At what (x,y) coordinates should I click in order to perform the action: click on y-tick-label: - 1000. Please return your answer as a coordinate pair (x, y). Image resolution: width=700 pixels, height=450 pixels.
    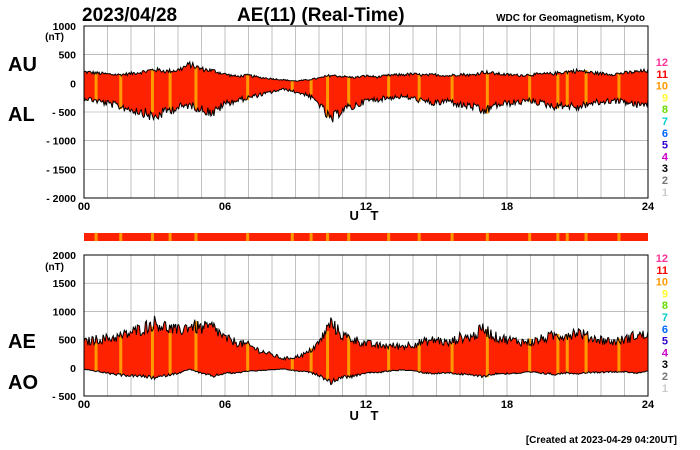
    Looking at the image, I should click on (61, 142).